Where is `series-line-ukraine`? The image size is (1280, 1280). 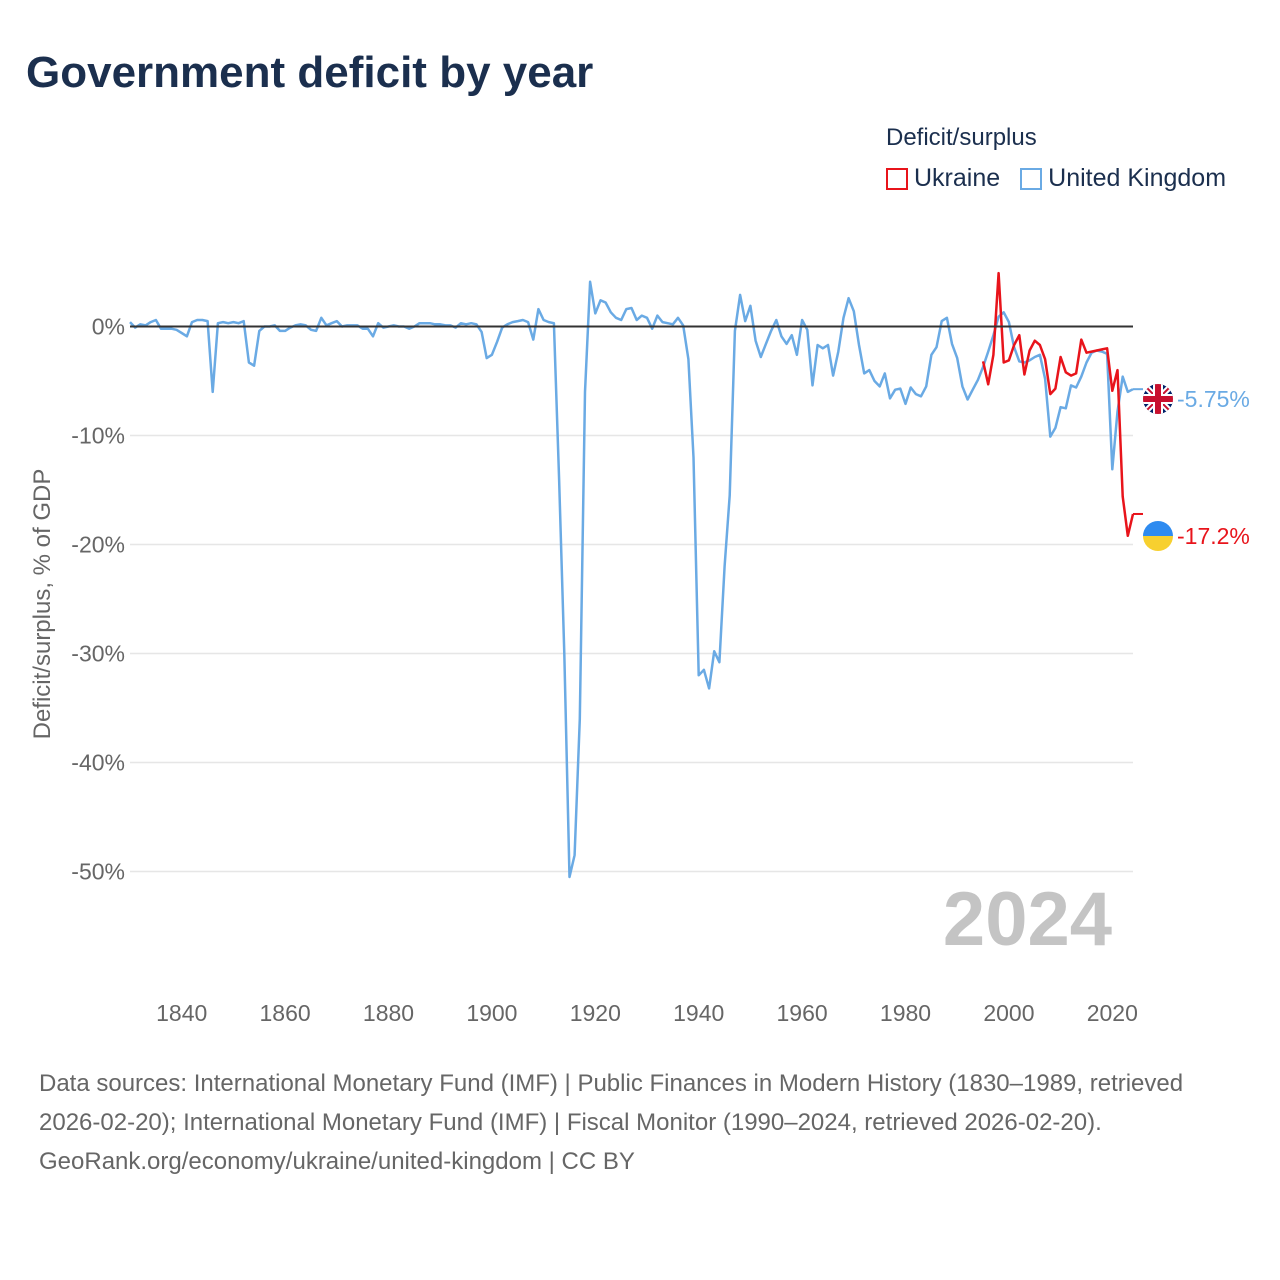 series-line-ukraine is located at coordinates (1058, 404).